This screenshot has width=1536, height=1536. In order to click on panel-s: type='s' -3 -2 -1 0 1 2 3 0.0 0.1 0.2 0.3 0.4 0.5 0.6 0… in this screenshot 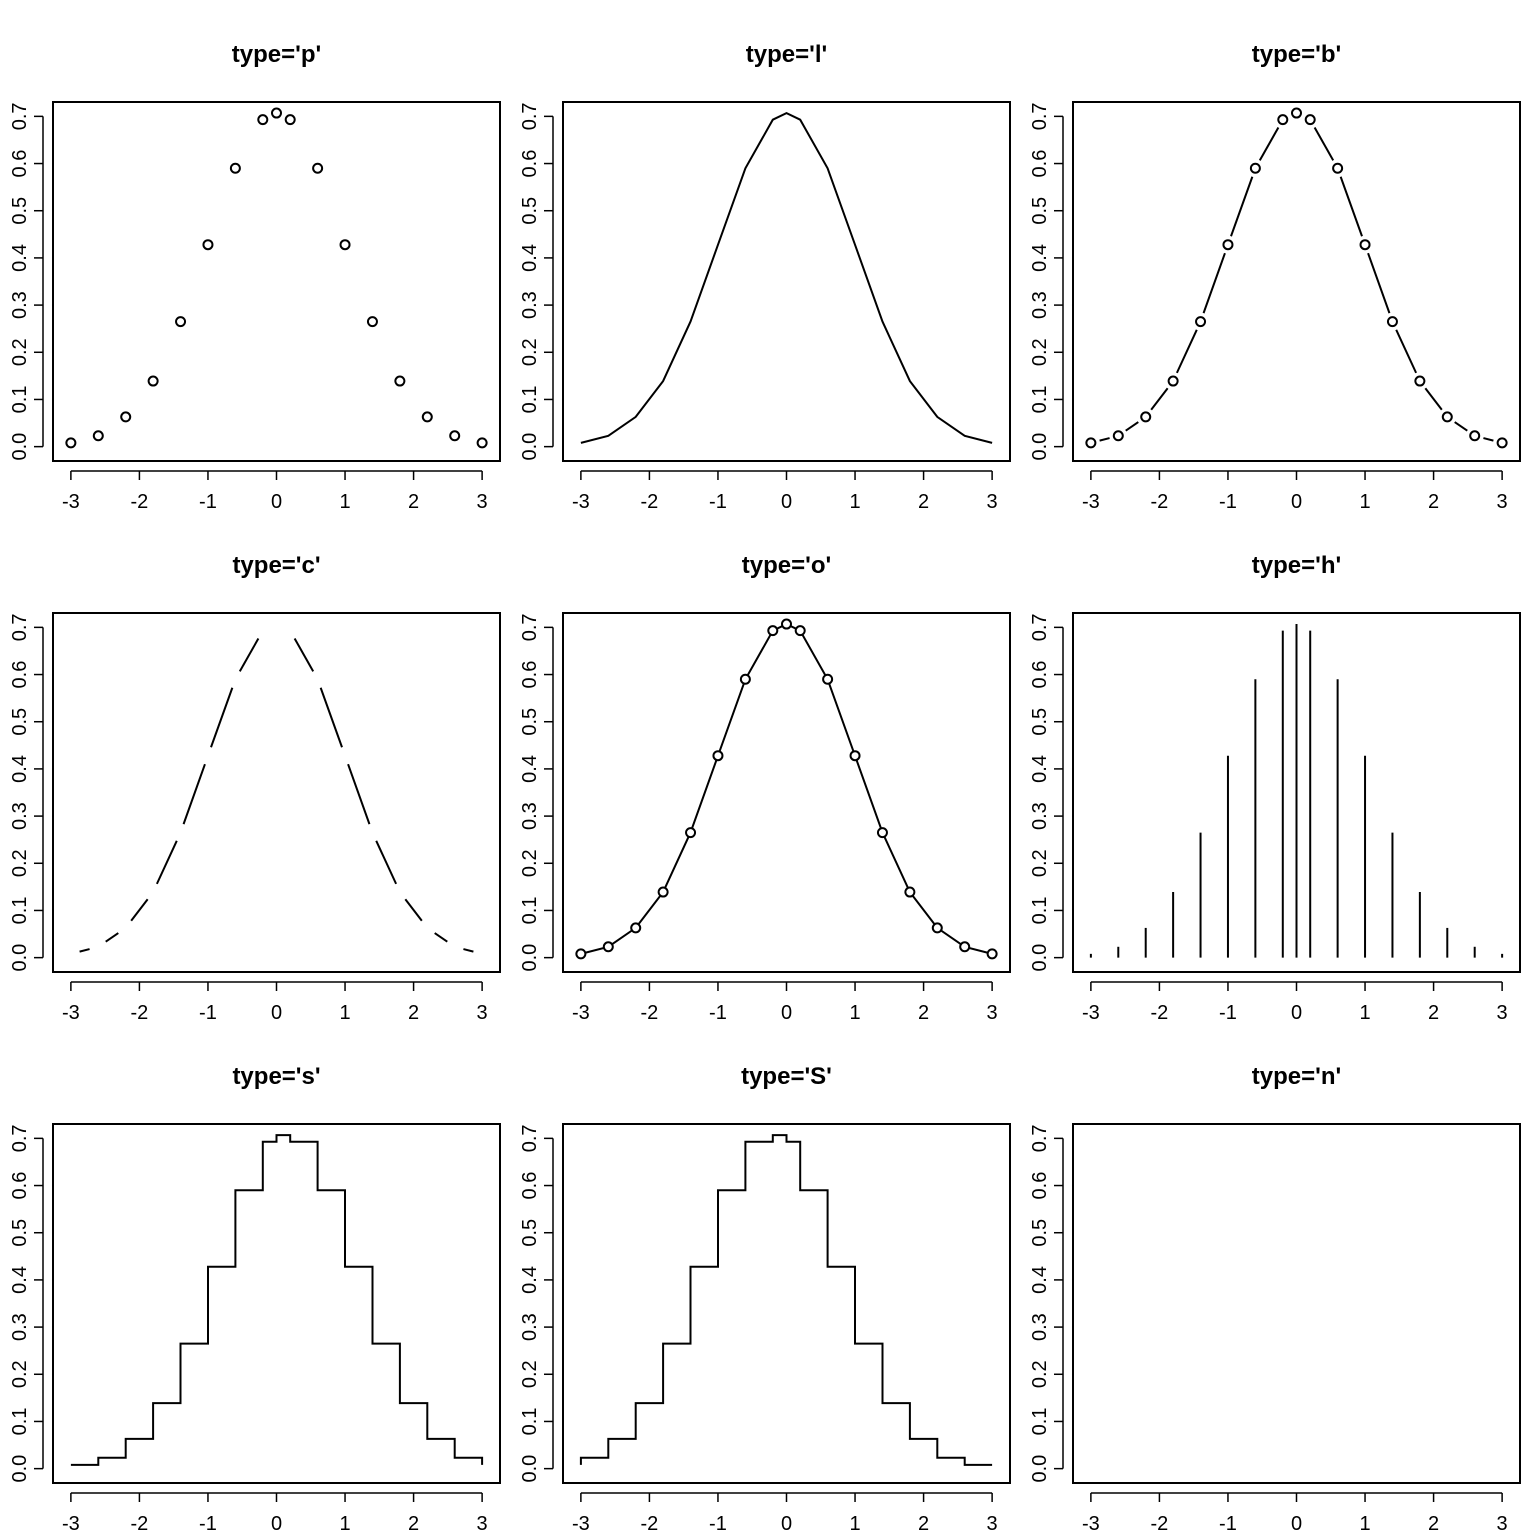, I will do `click(255, 1299)`.